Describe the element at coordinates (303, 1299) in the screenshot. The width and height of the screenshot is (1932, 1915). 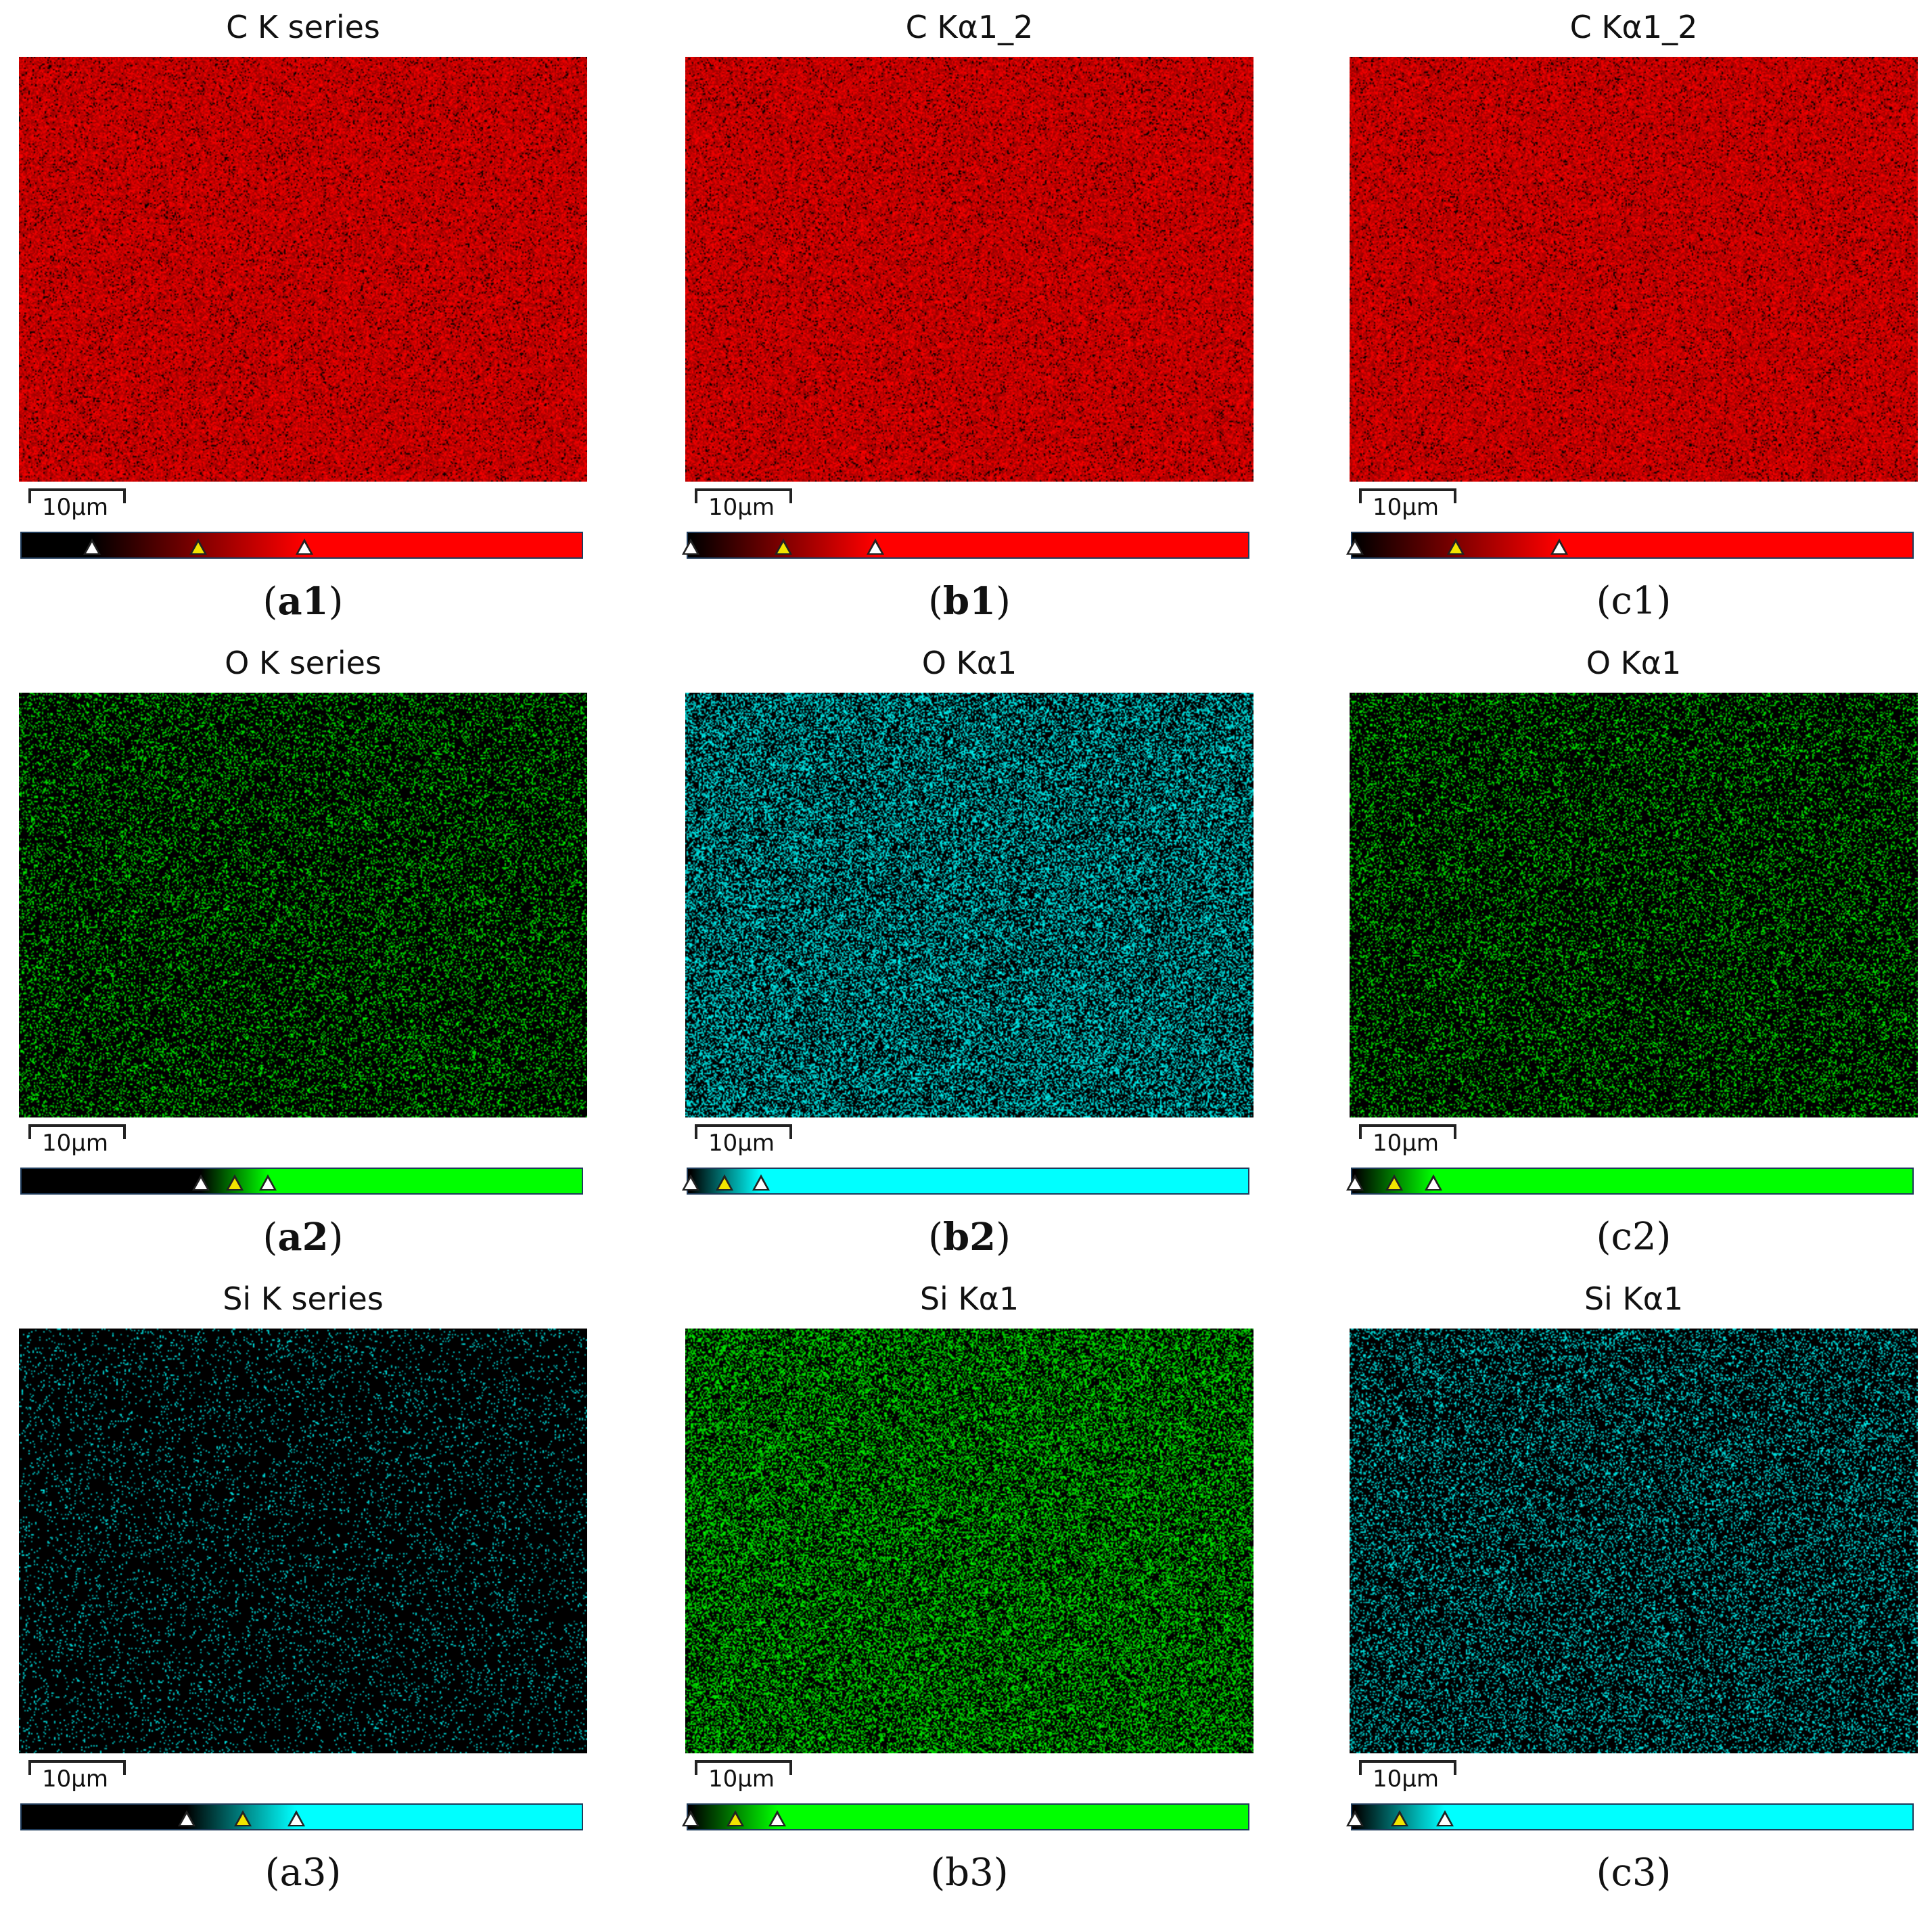
I see `panel-title: Si K series` at that location.